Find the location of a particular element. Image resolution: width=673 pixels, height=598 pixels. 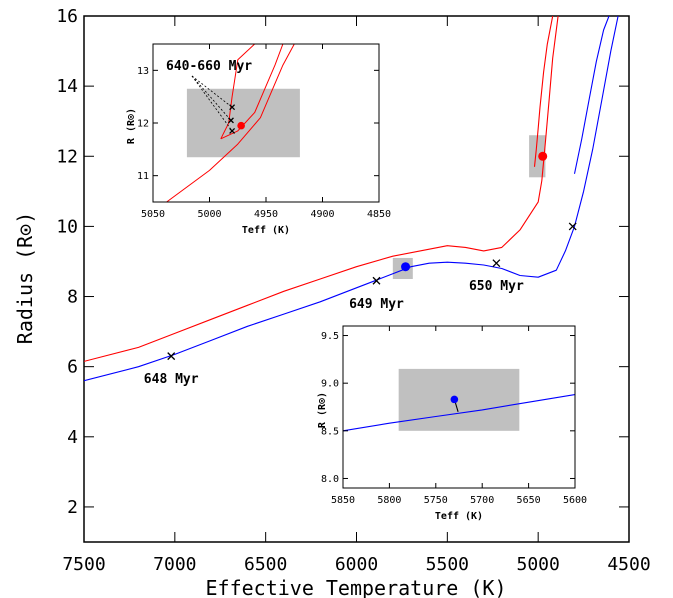

inset-top-star-dot is located at coordinates (241, 125).